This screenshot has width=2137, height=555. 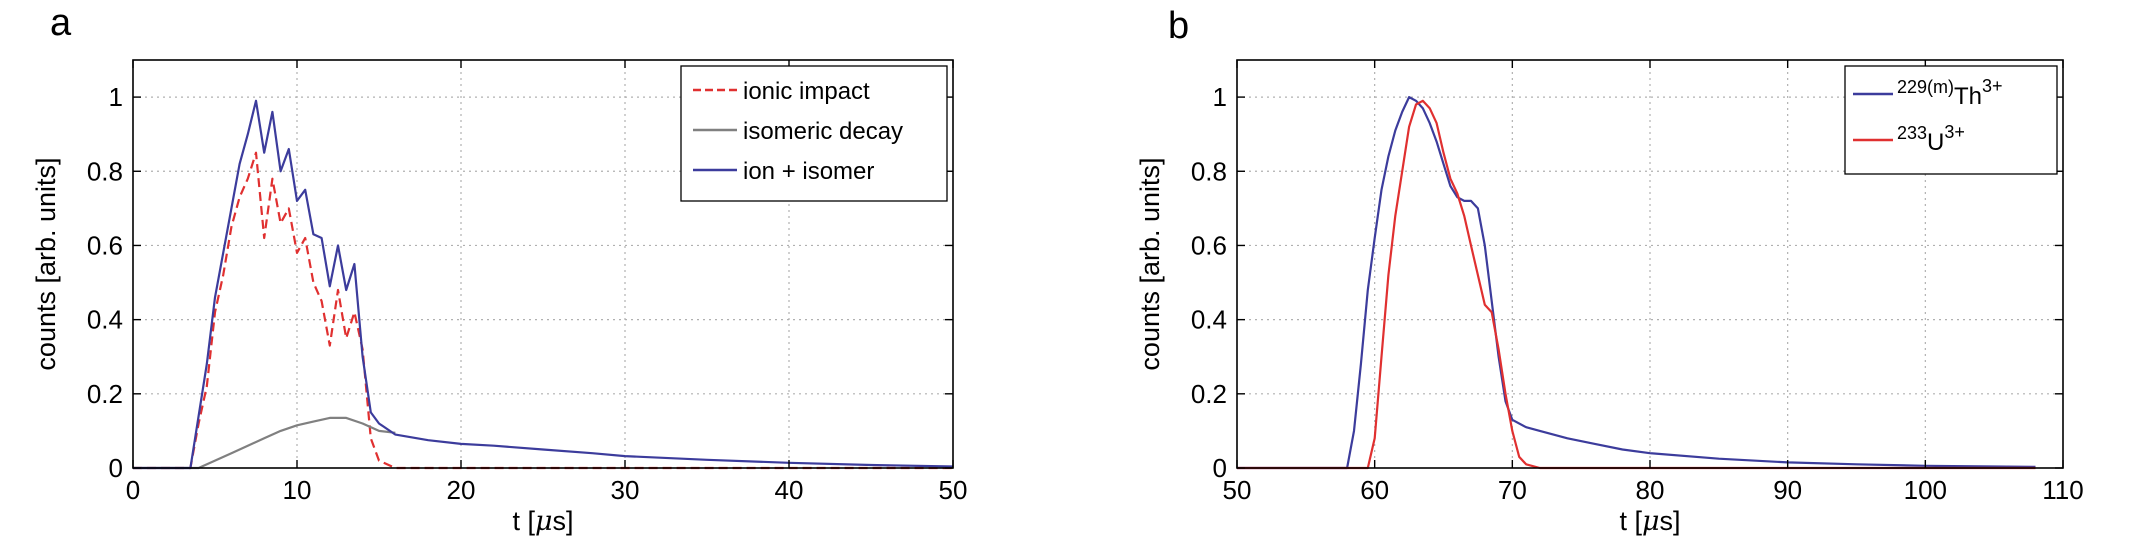 What do you see at coordinates (2062, 490) in the screenshot?
I see `x-tick-label: 110` at bounding box center [2062, 490].